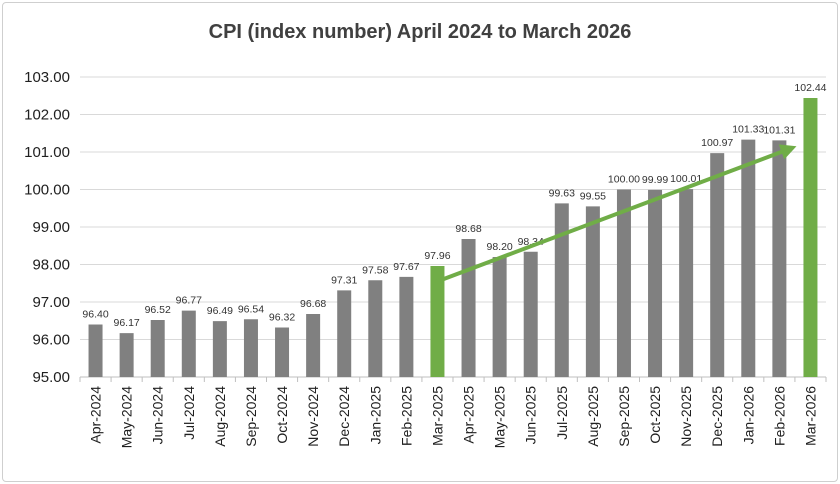  What do you see at coordinates (158, 415) in the screenshot?
I see `x-tick-label-jun-2024: Jun-2024` at bounding box center [158, 415].